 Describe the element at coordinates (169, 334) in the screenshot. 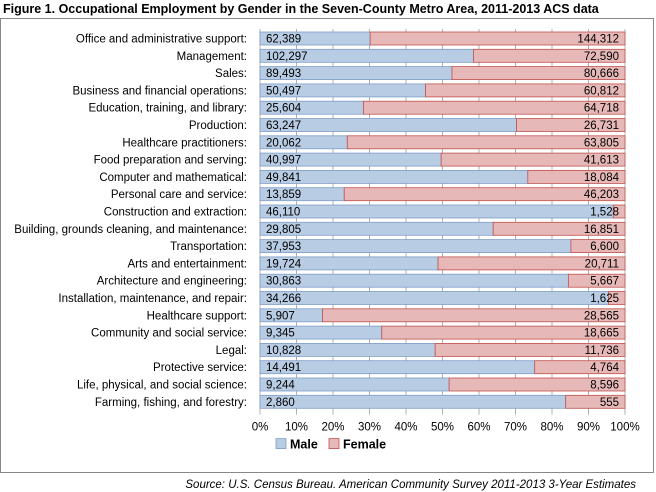

I see `category-label: Community and social service:` at that location.